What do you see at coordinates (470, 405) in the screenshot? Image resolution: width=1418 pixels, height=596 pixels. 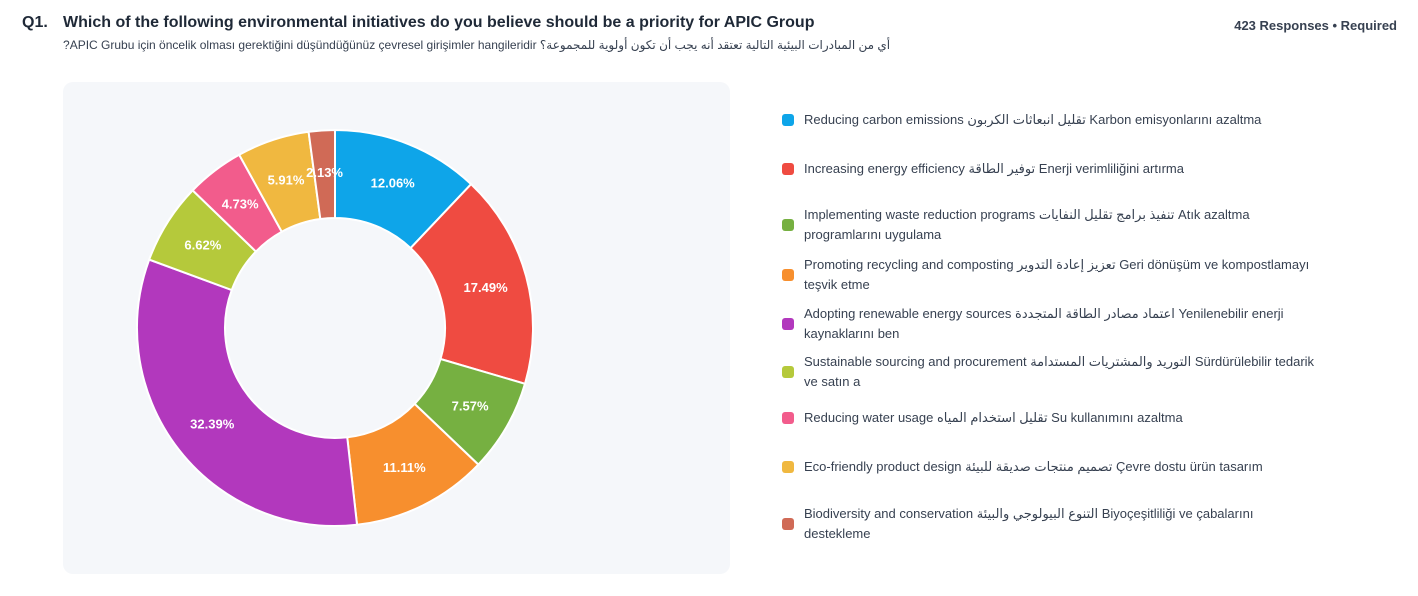 I see `slice-data-label: 7.57%` at bounding box center [470, 405].